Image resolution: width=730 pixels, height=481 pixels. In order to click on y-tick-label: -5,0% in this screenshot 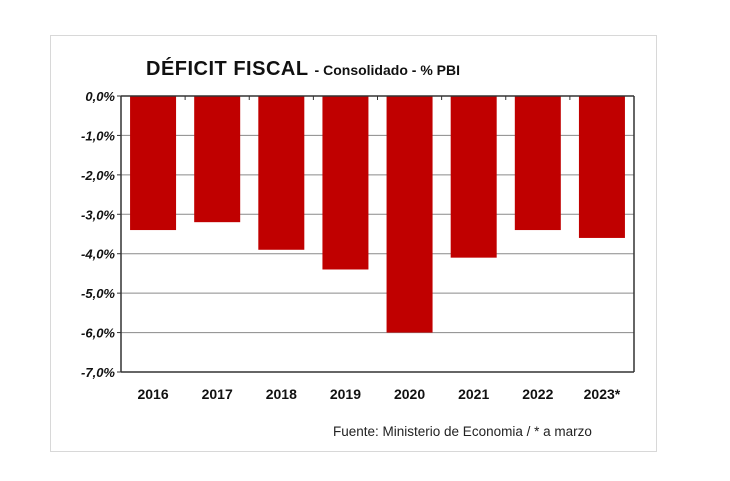, I will do `click(98, 293)`.